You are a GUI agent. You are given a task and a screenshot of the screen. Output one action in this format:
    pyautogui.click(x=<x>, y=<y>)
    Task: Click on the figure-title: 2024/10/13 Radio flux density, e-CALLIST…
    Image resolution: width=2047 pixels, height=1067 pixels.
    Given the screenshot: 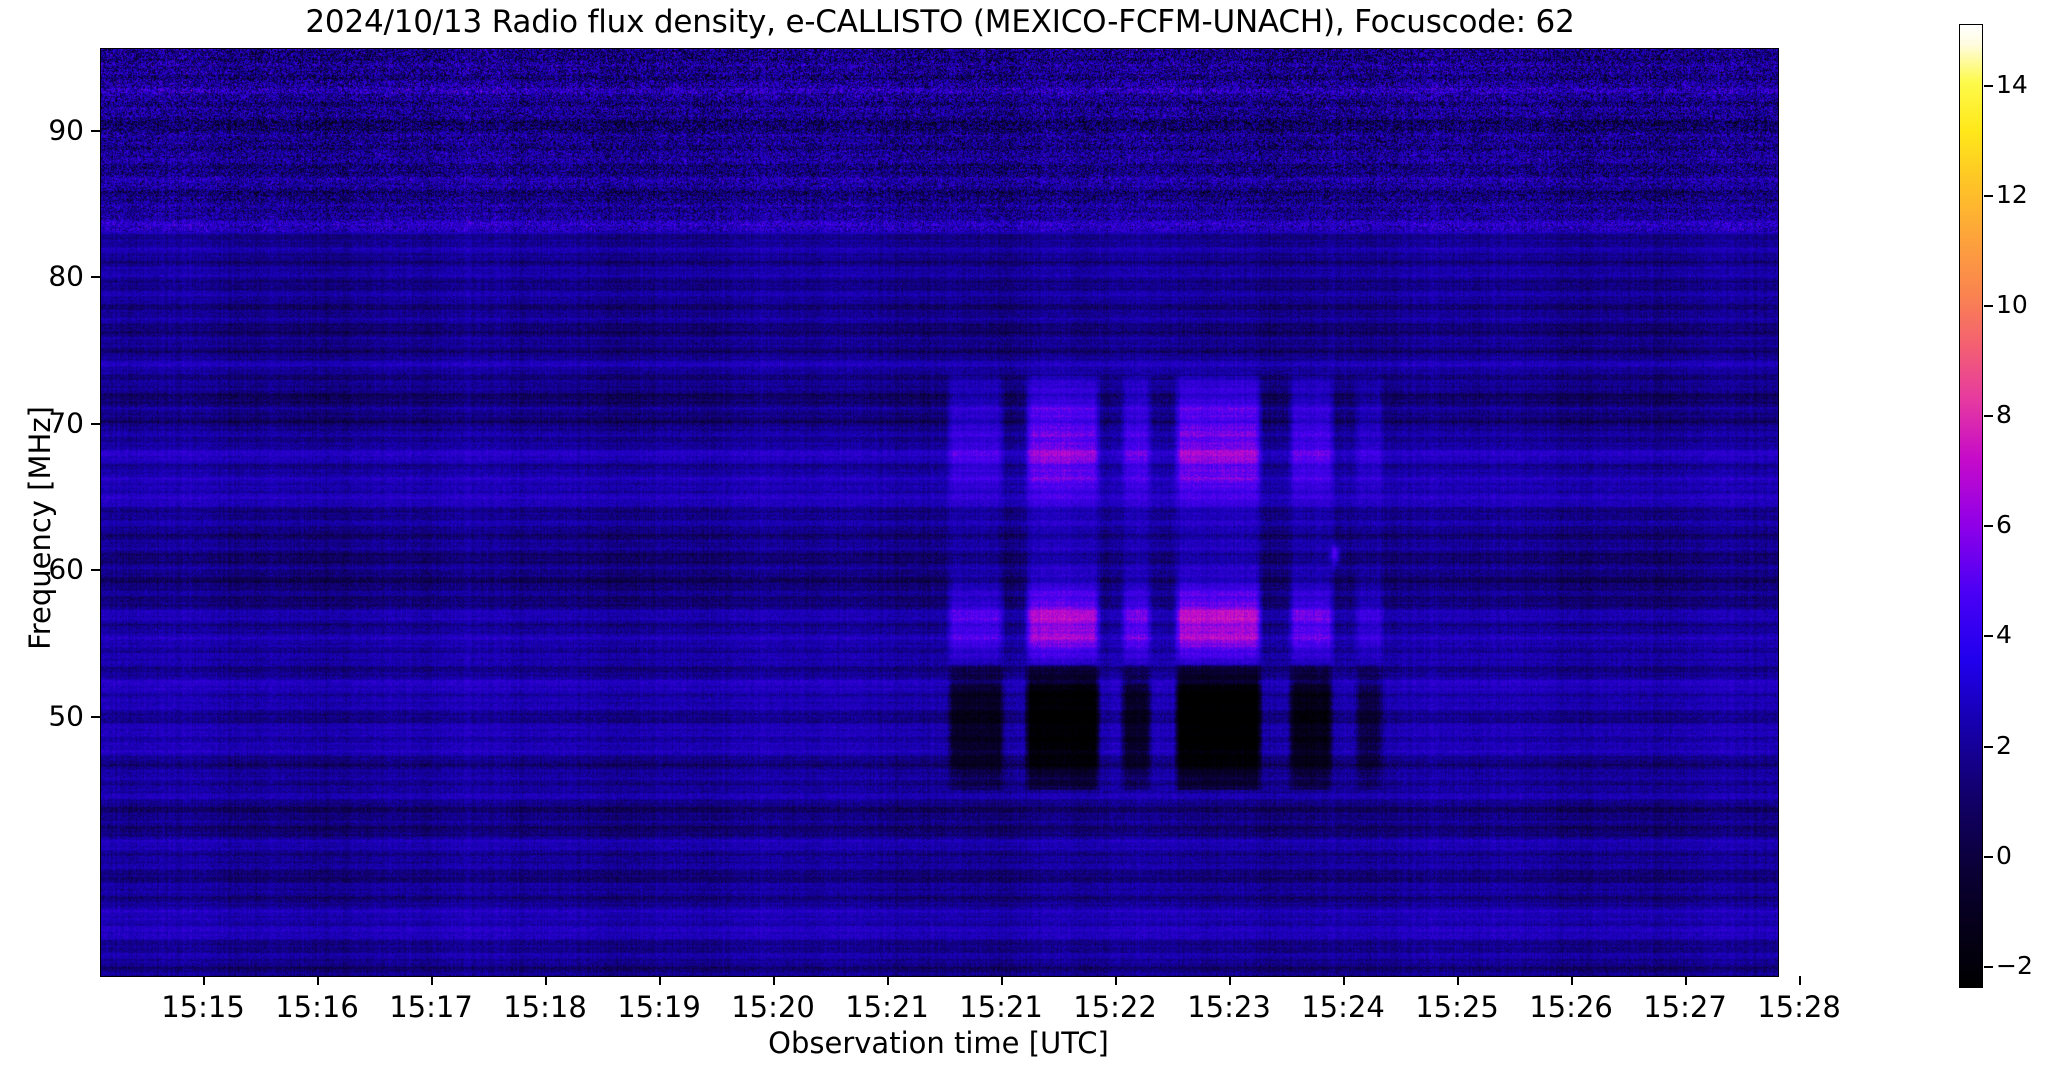 What is the action you would take?
    pyautogui.click(x=940, y=22)
    